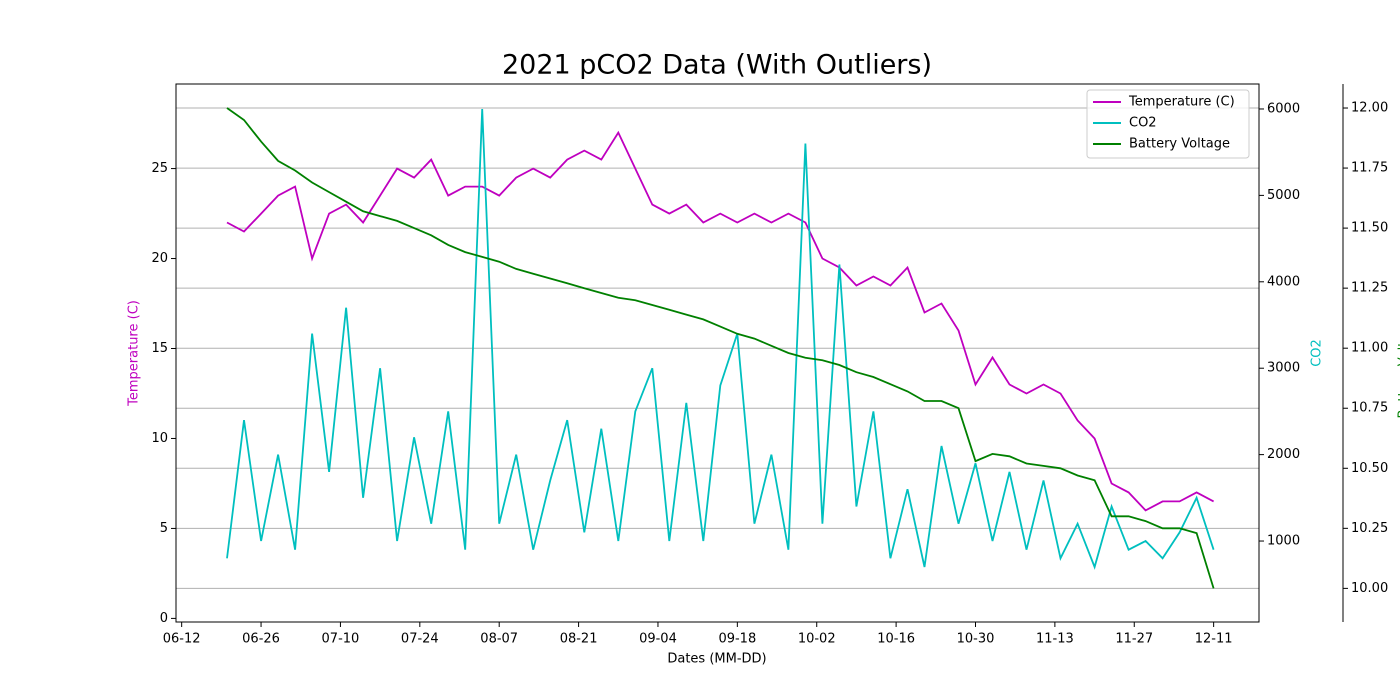  What do you see at coordinates (1181, 102) in the screenshot?
I see `legend-label: Temperature (C)` at bounding box center [1181, 102].